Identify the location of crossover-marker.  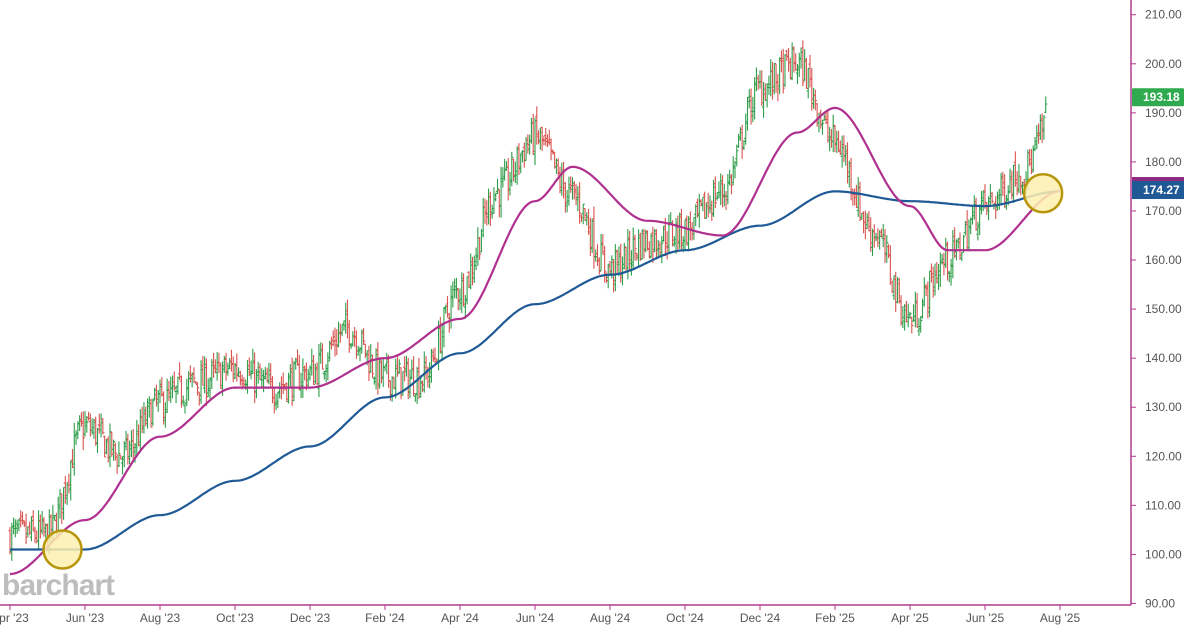
(1043, 193).